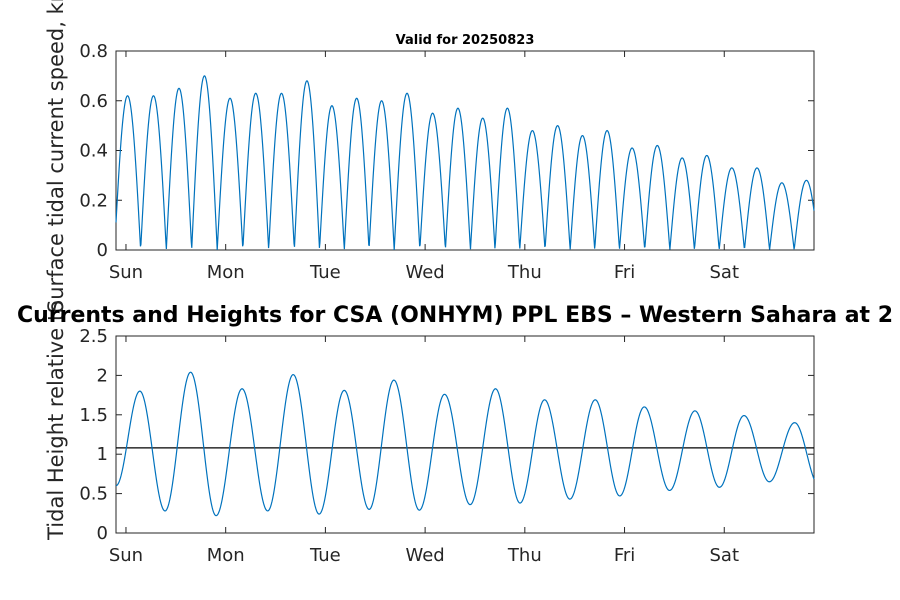 The height and width of the screenshot is (600, 900). Describe the element at coordinates (56, 156) in the screenshot. I see `current-y-label: Surface tidal current speed, kn` at that location.